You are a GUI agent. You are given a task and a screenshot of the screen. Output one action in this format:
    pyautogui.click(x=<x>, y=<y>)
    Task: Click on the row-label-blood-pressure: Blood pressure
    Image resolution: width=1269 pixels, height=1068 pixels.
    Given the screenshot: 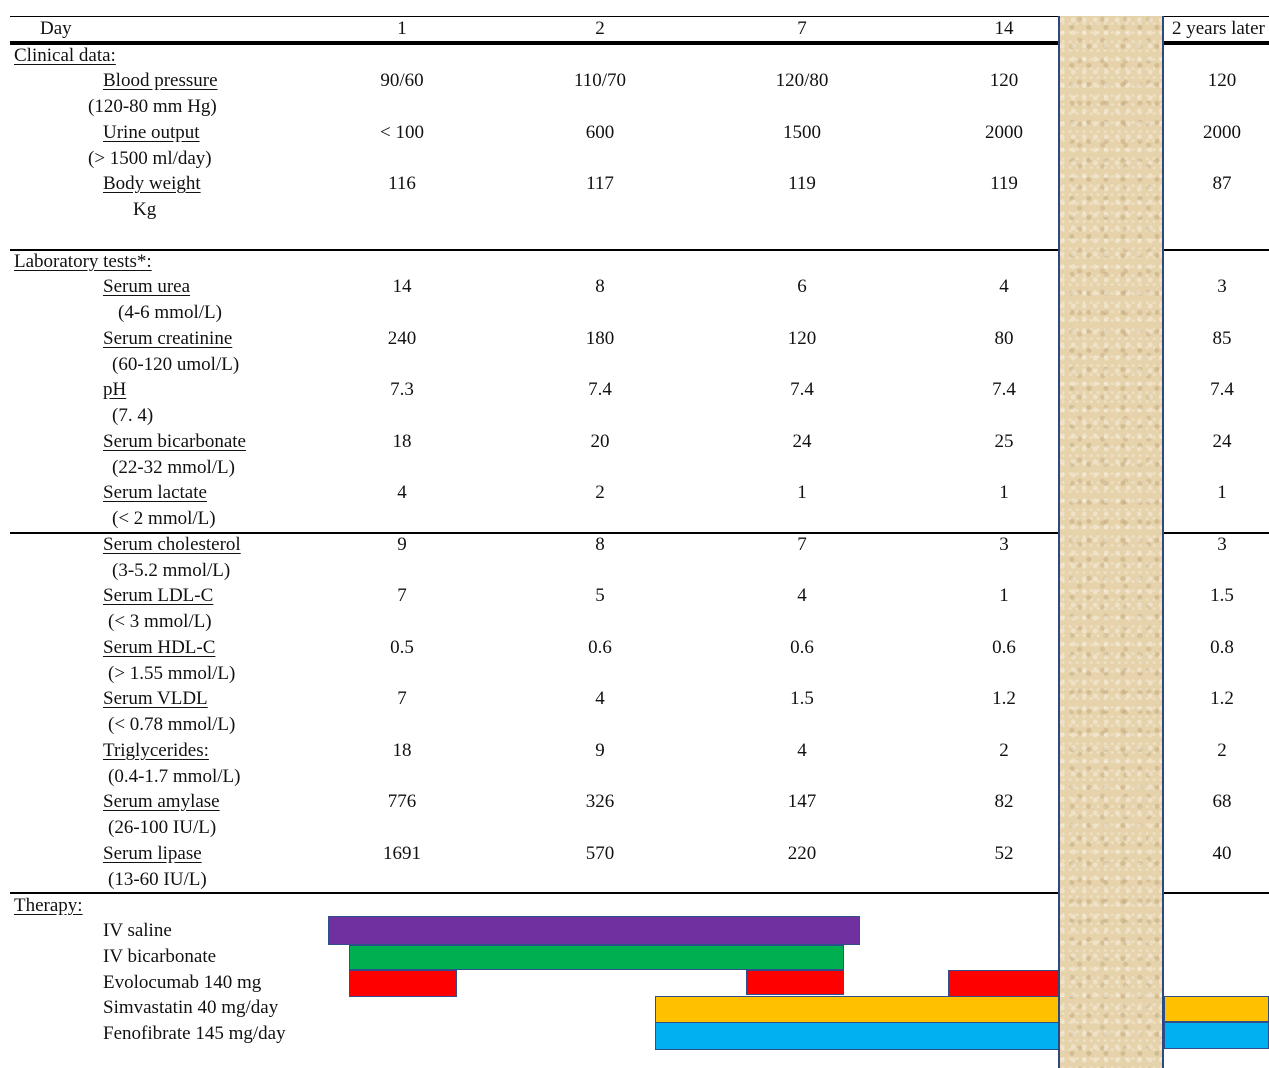 What is the action you would take?
    pyautogui.click(x=160, y=80)
    